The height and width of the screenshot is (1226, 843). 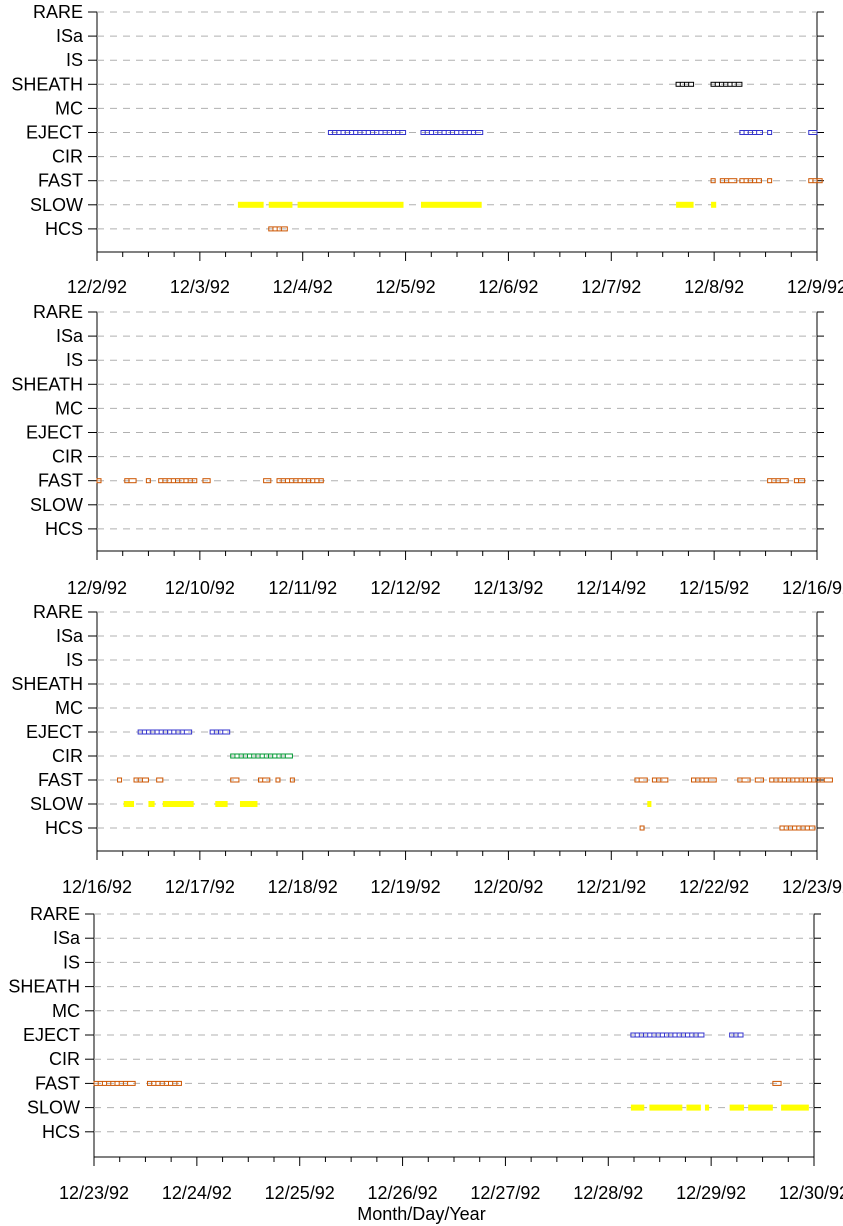 What do you see at coordinates (261, 756) in the screenshot?
I see `cir-segment` at bounding box center [261, 756].